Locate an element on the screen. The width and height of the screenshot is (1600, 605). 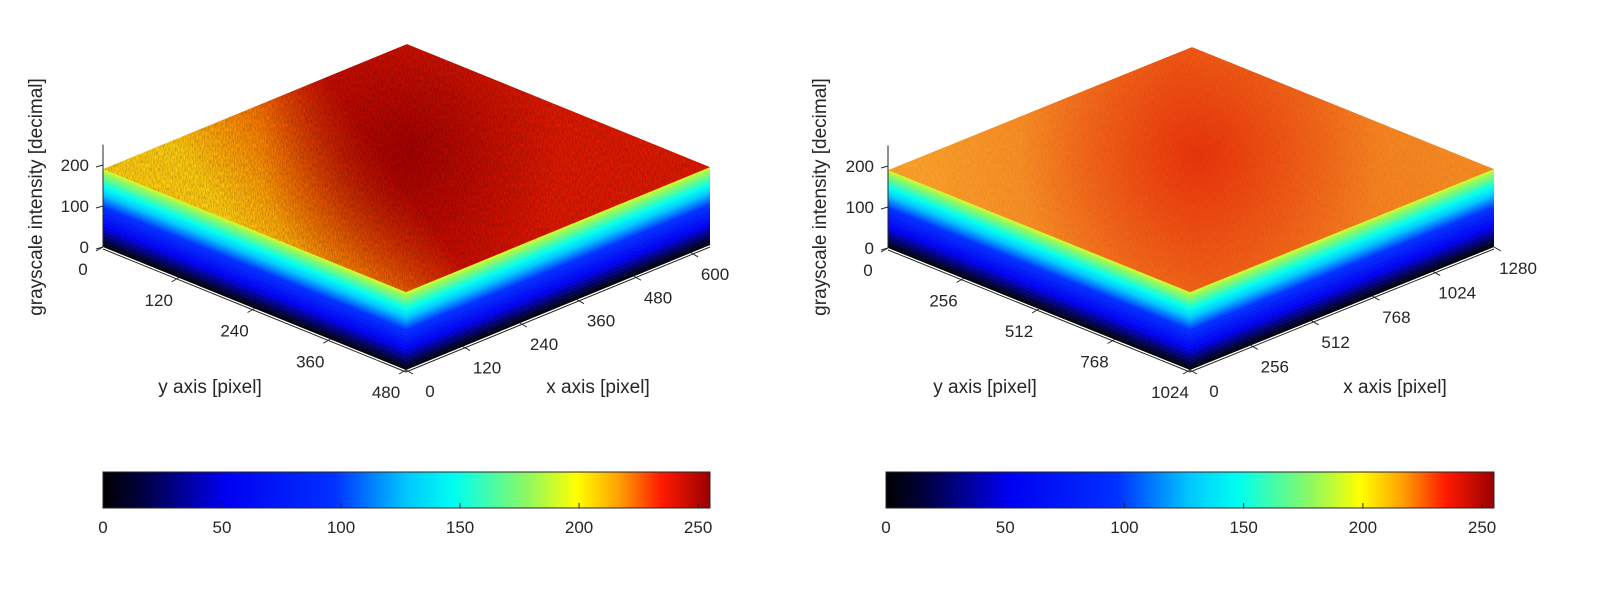
z-tick-mark is located at coordinates (99, 166).